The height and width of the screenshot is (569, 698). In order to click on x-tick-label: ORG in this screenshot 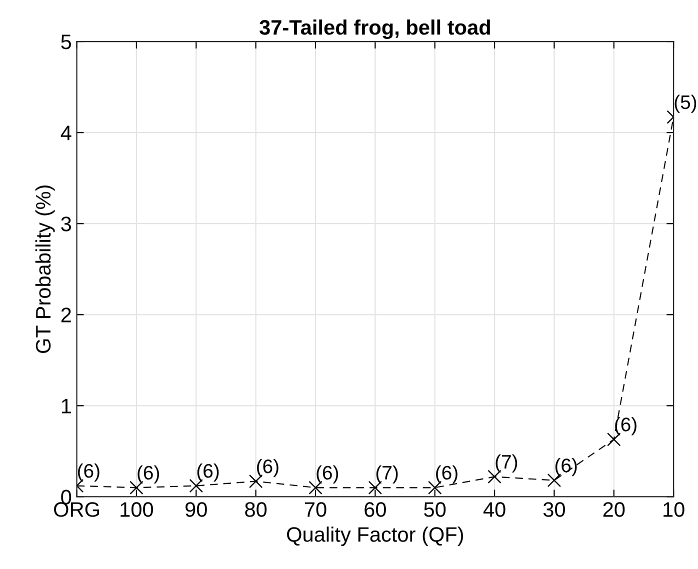, I will do `click(76, 509)`.